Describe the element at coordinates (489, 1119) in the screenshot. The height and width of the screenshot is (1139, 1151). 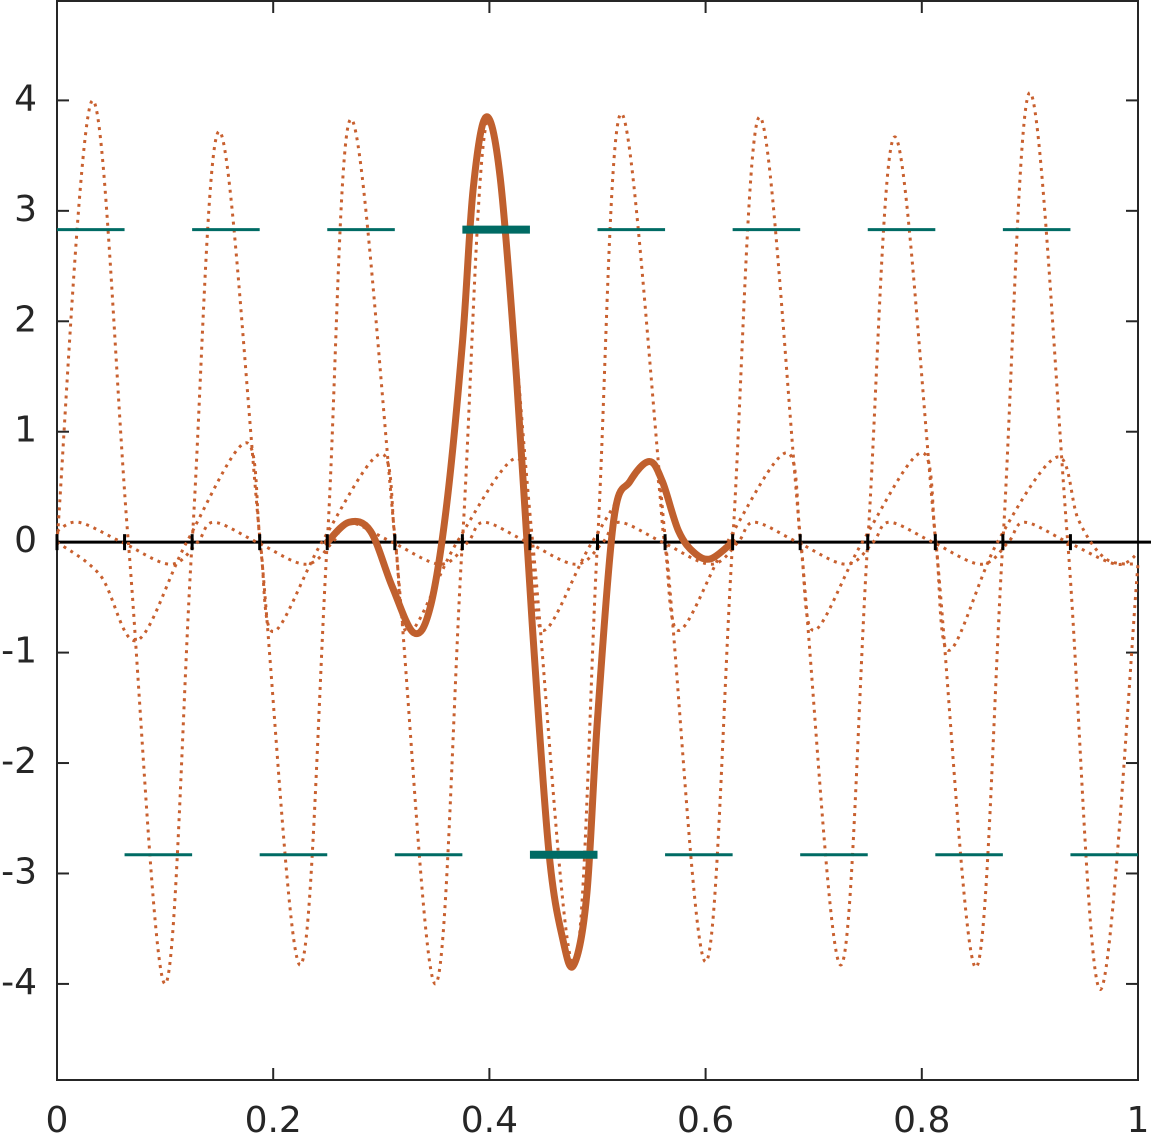
I see `x-tick-label: 0.4` at that location.